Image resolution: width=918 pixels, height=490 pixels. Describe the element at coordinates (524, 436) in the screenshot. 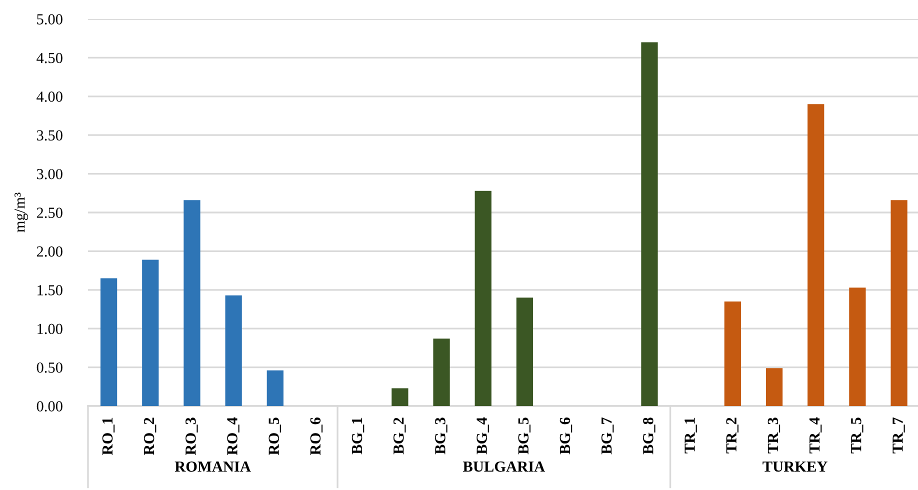

I see `x-tick-label: BG_5` at that location.